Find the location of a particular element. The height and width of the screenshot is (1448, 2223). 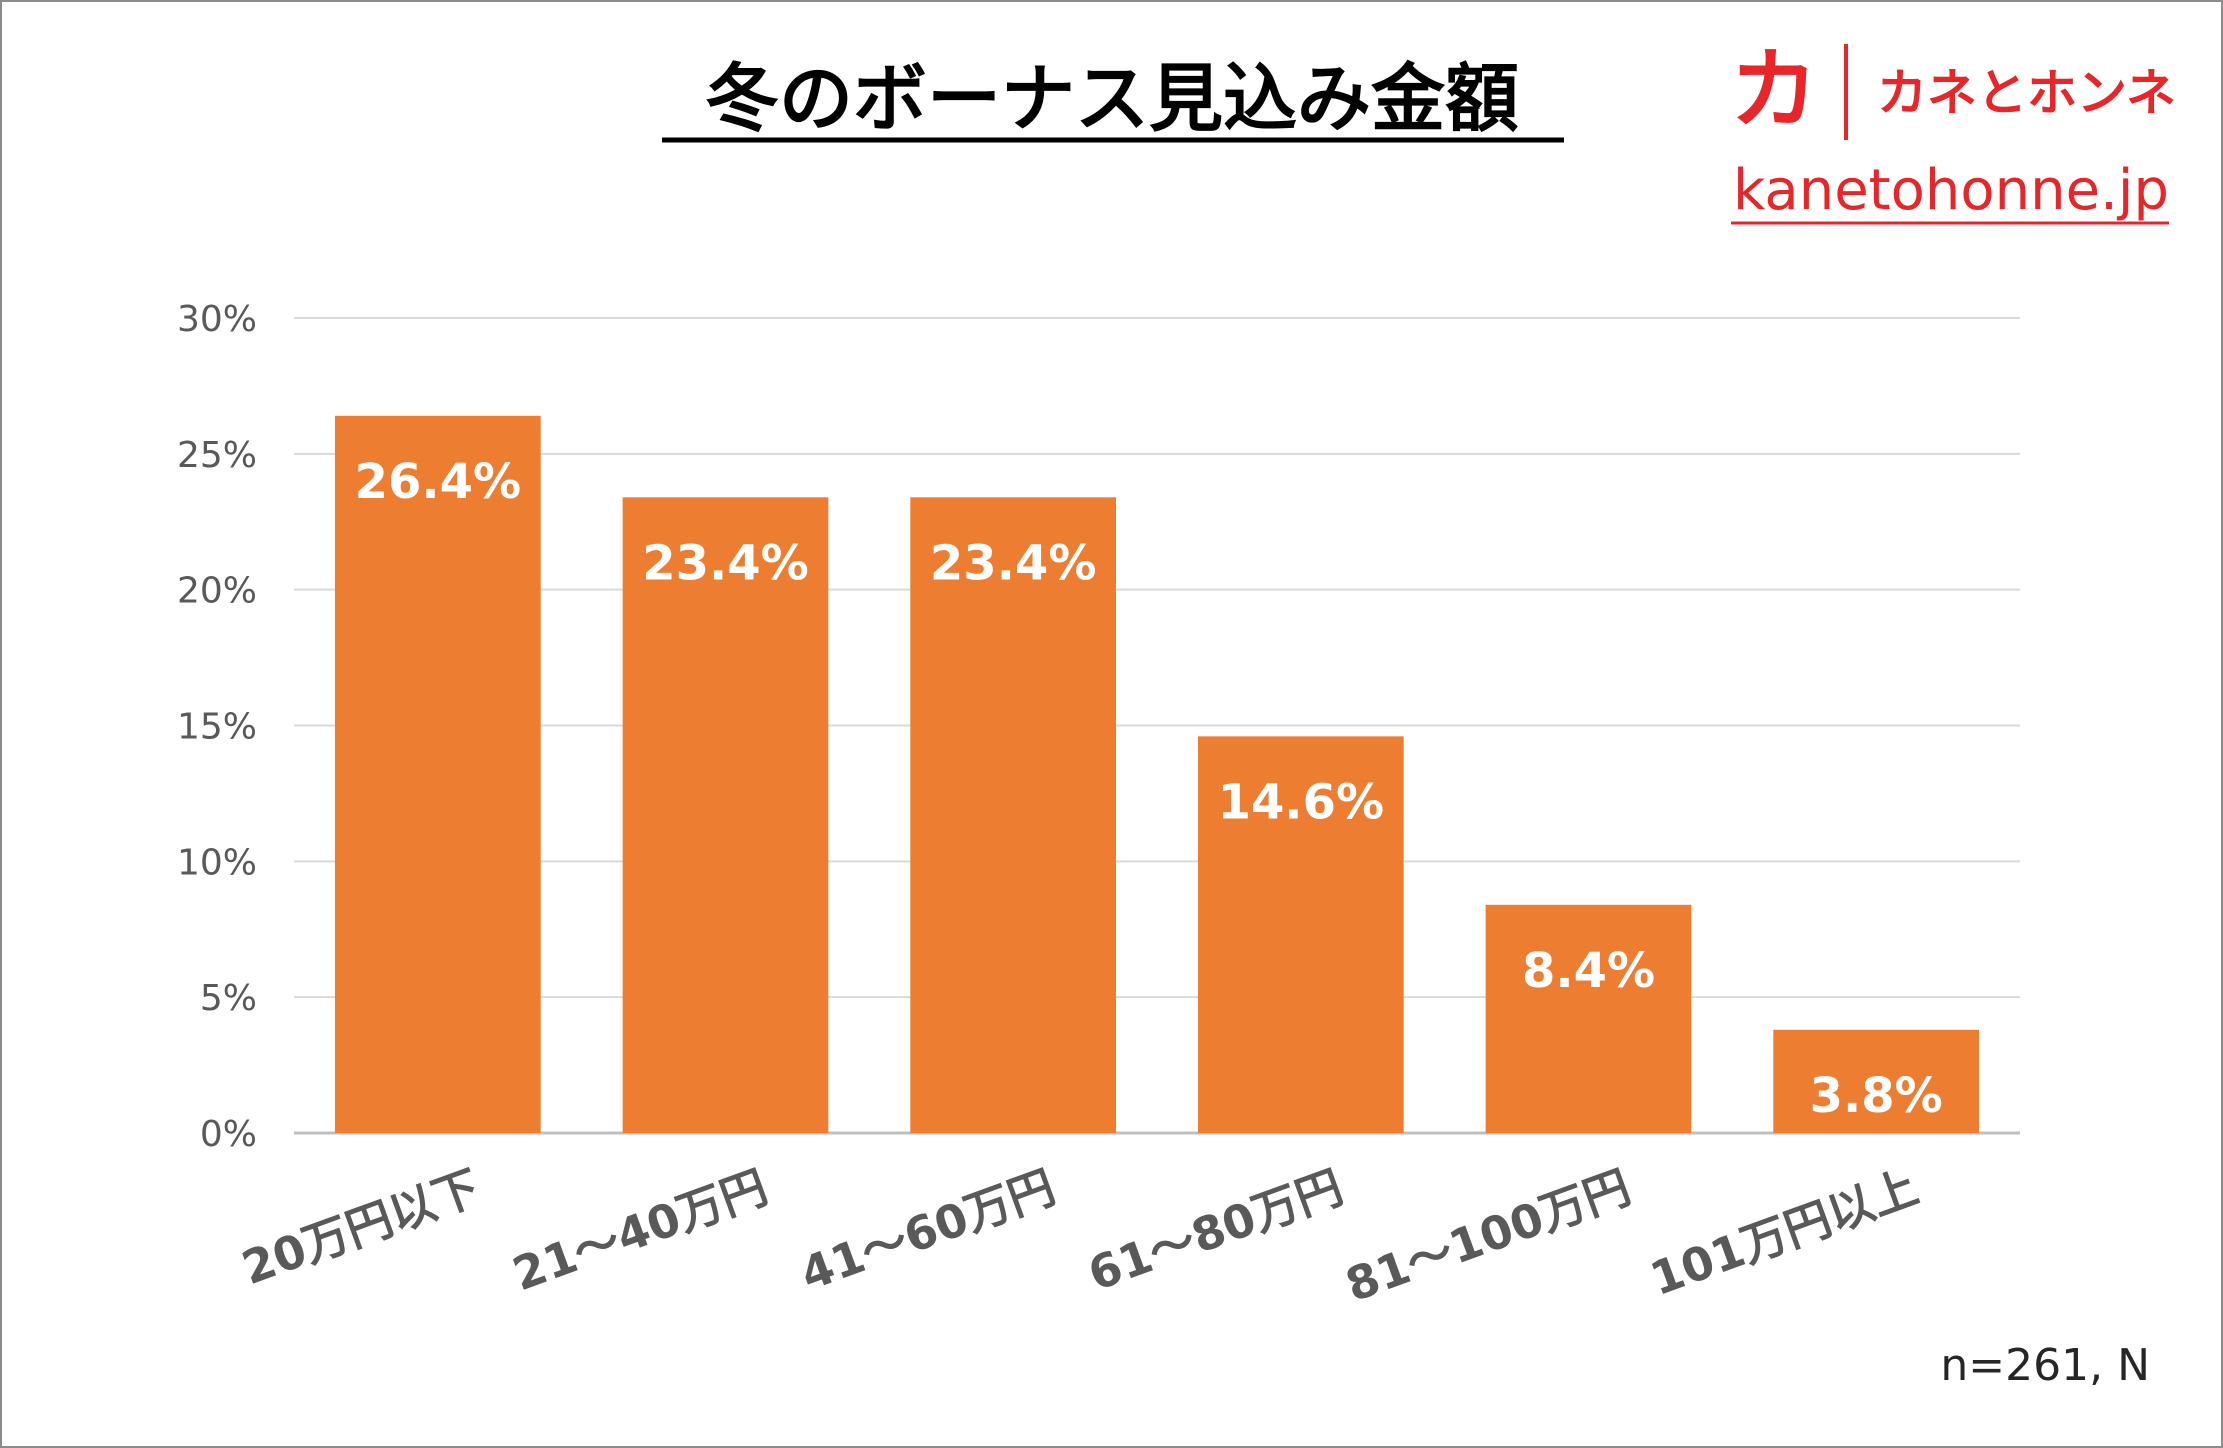

y-tick-label: 15% is located at coordinates (217, 727).